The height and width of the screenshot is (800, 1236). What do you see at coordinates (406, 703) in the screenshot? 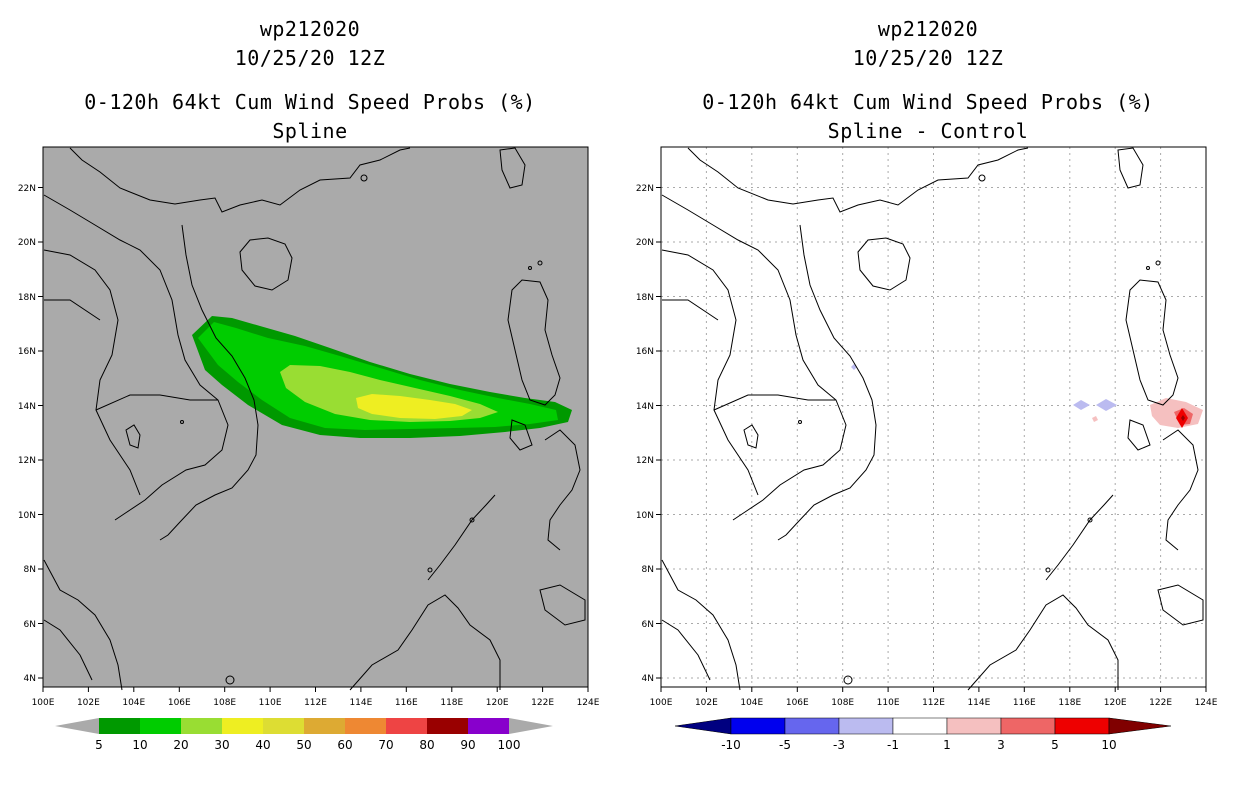
I see `lon-label: 116E` at bounding box center [406, 703].